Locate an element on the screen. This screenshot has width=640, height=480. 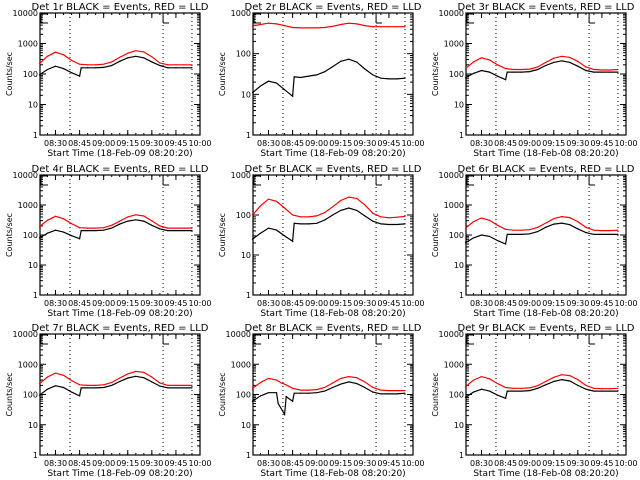
chart-title: Det 6r BLACK = Events, RED = LLD is located at coordinates (546, 169).